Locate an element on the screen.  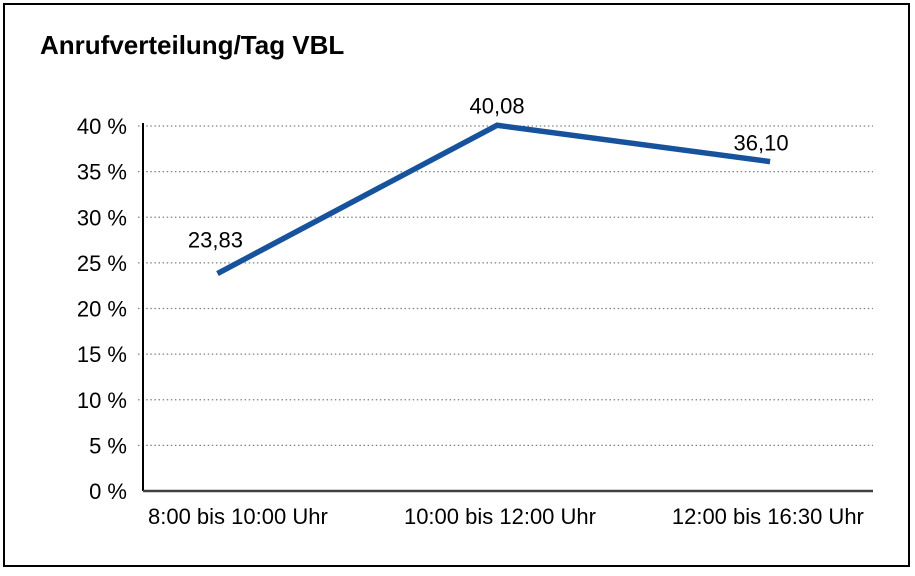
x-axis-category-label: 10:00 bis 12:00 Uhr is located at coordinates (500, 516).